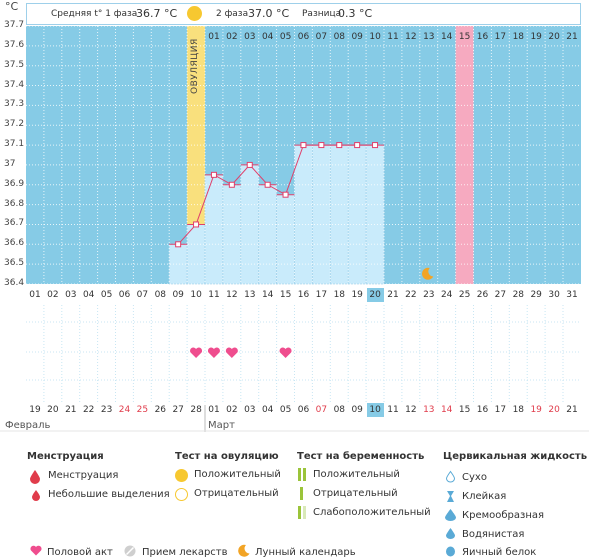 This screenshot has width=589, height=560. Describe the element at coordinates (285, 410) in the screenshot. I see `date-label: 05` at that location.